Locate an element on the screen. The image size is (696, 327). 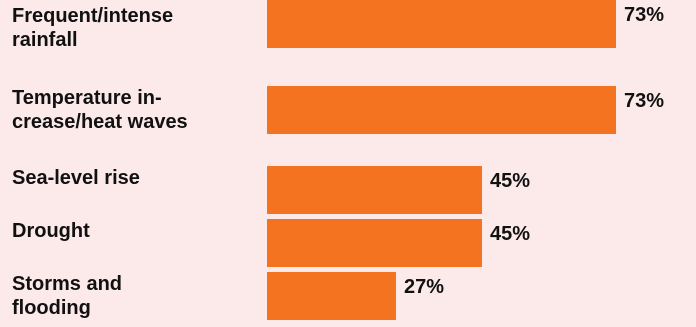
category-label: Drought is located at coordinates (51, 231).